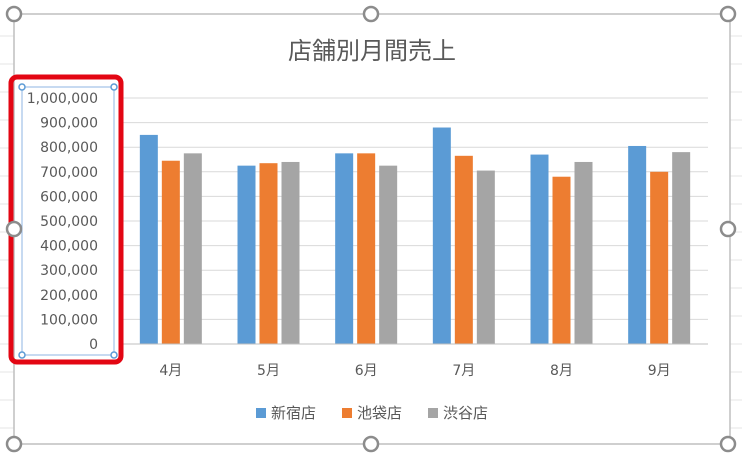 Image resolution: width=742 pixels, height=461 pixels. Describe the element at coordinates (414, 371) in the screenshot. I see `x-axis-tick-labels: 4月 5月 6月 7月 8月 9月` at that location.